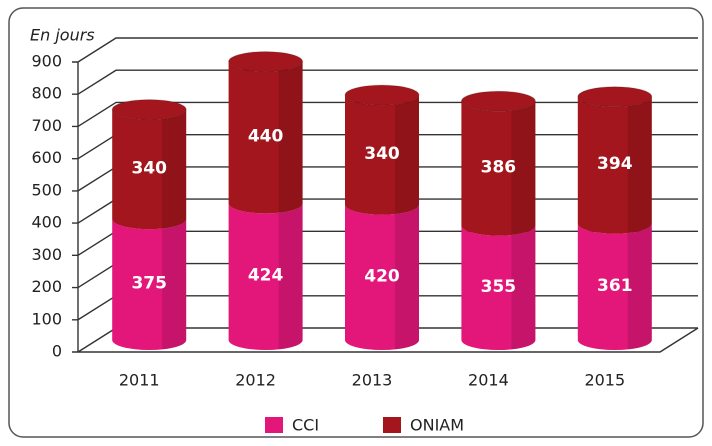 Image resolution: width=712 pixels, height=446 pixels. What do you see at coordinates (46, 254) in the screenshot?
I see `y-tick-label: 300` at bounding box center [46, 254].